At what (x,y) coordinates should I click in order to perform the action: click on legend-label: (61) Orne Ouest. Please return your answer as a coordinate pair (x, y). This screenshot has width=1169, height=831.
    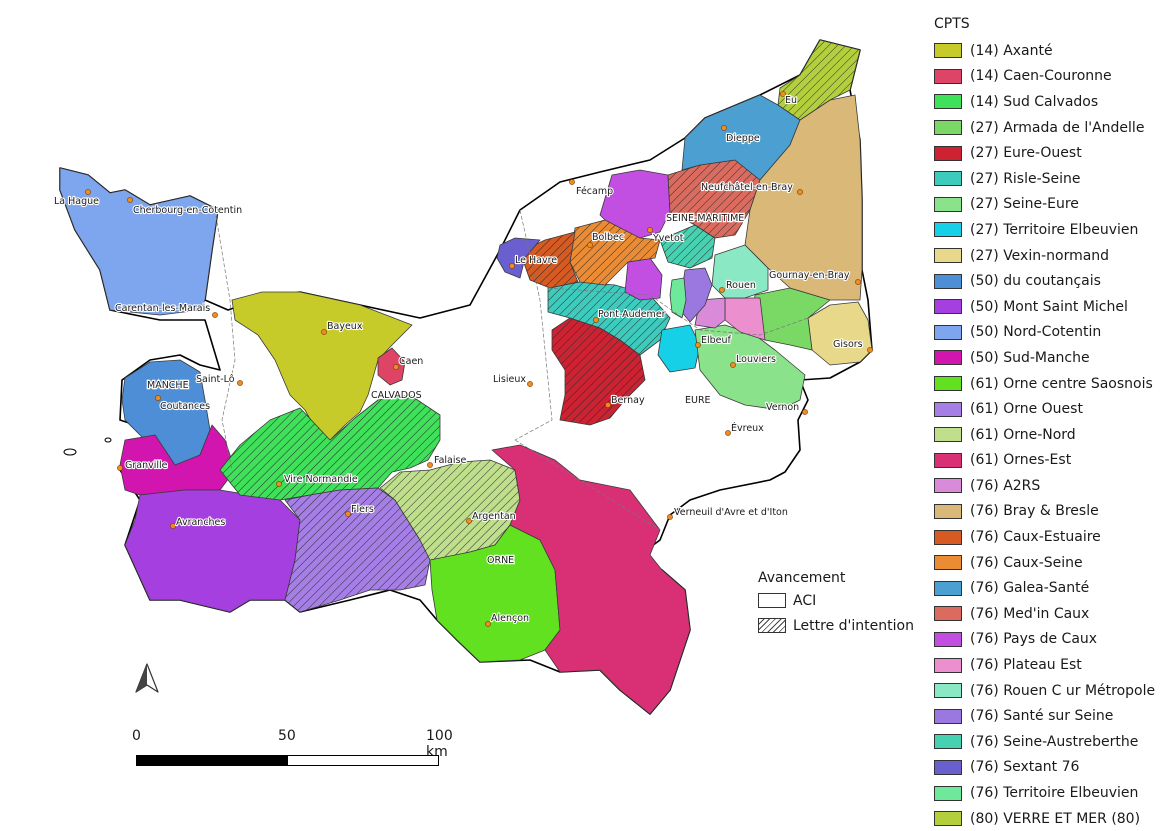
    Looking at the image, I should click on (1026, 409).